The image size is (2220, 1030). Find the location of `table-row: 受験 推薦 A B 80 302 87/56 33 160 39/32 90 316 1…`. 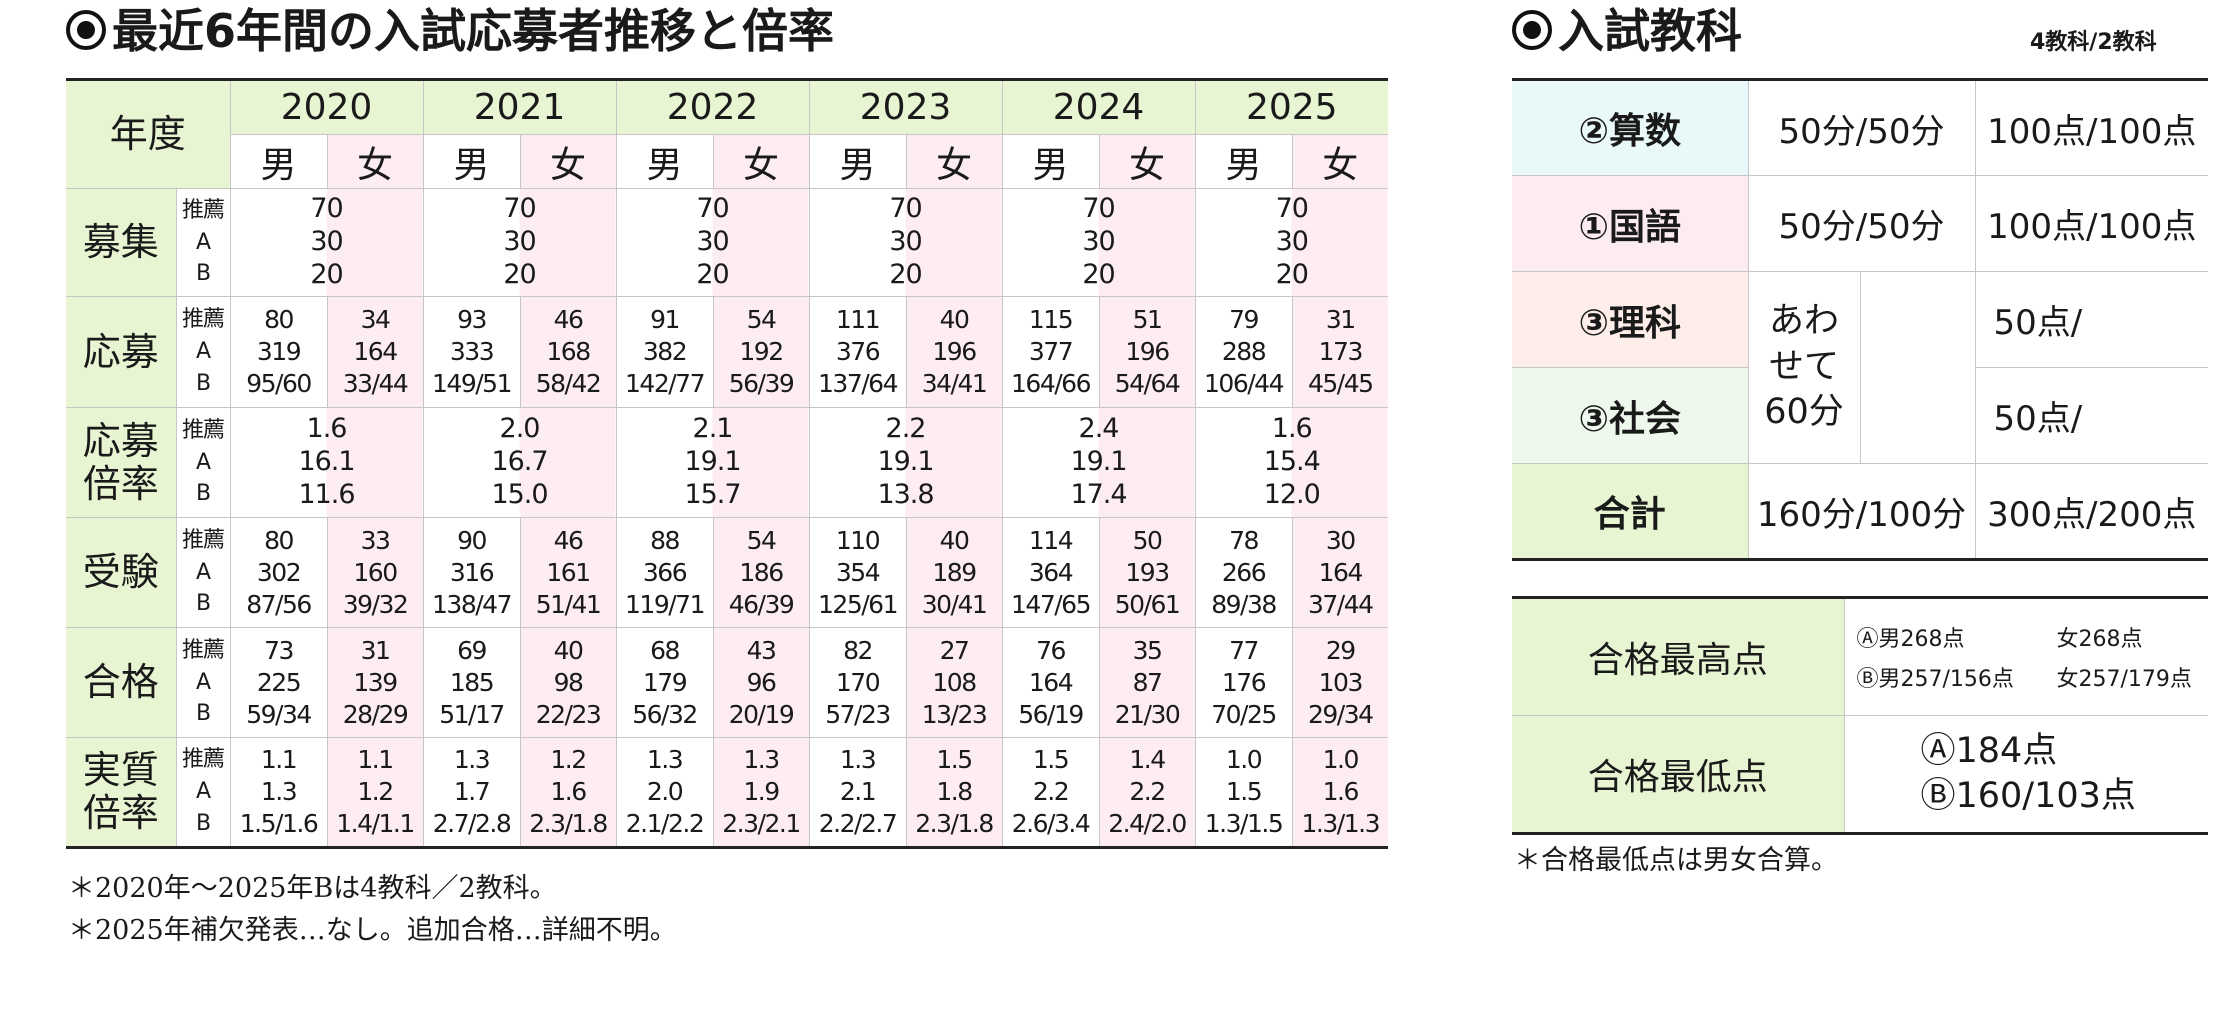

table-row: 受験 推薦 A B 80 302 87/56 33 160 39/32 90 316 1… is located at coordinates (727, 572).